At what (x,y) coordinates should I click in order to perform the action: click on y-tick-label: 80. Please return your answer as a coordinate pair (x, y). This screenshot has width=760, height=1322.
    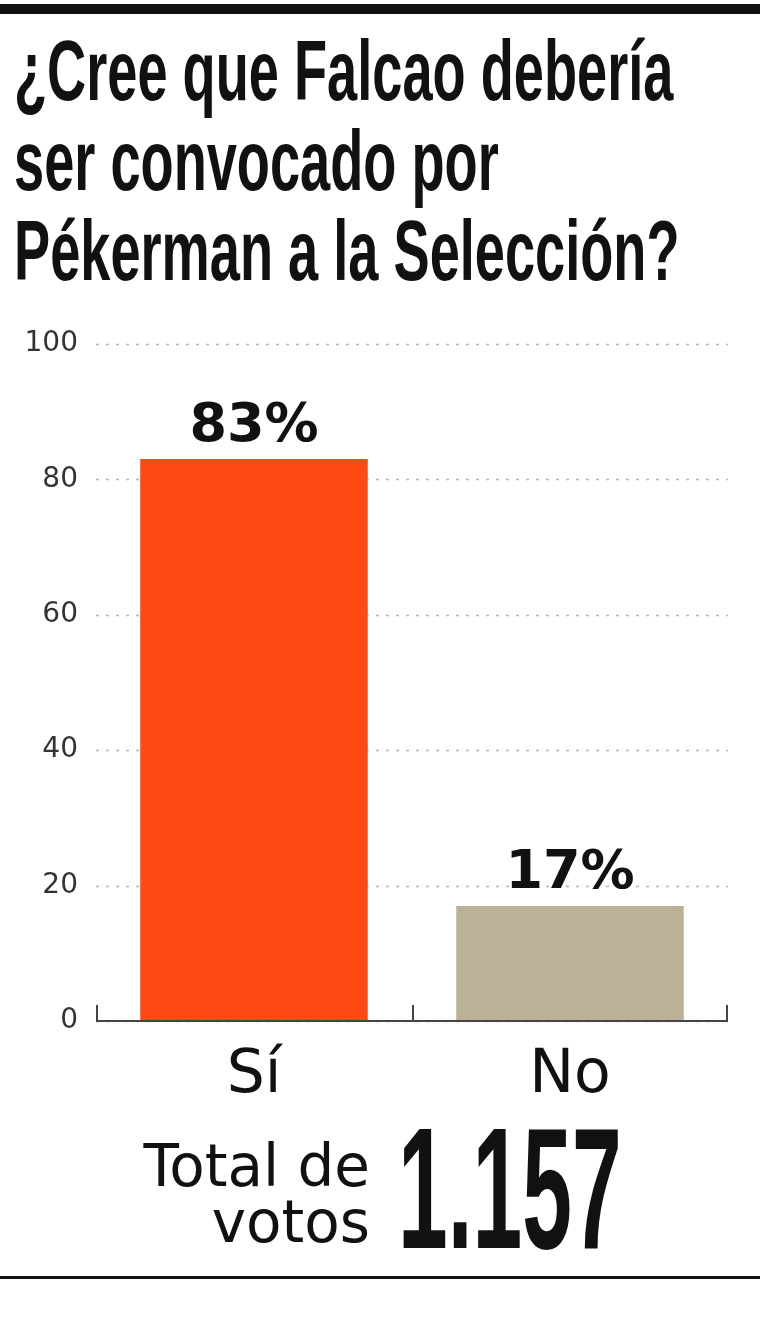
    Looking at the image, I should click on (60, 477).